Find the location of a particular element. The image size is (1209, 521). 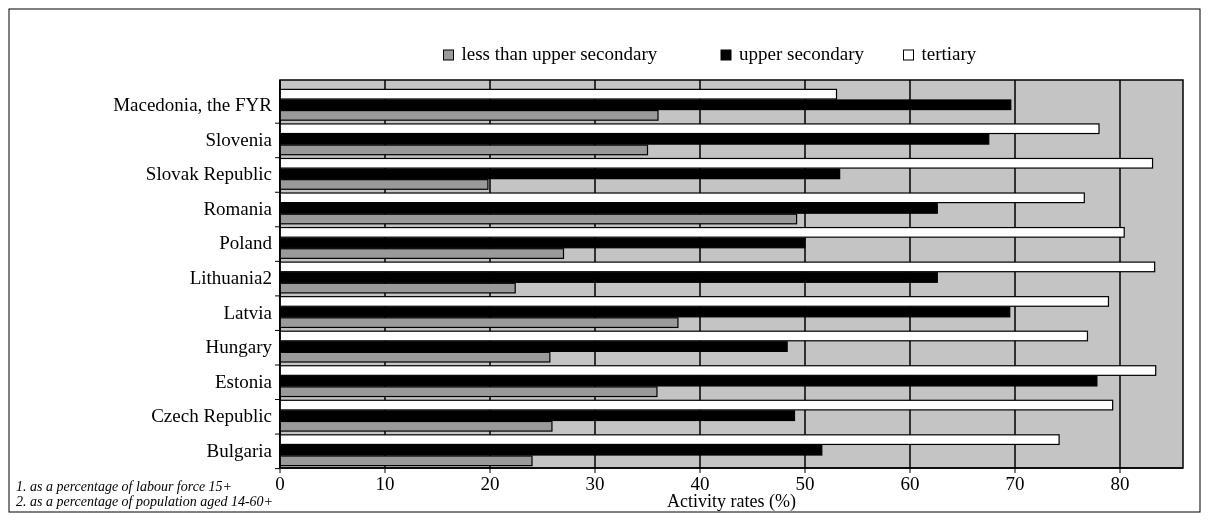

x-tick-label: 80 is located at coordinates (1120, 483).